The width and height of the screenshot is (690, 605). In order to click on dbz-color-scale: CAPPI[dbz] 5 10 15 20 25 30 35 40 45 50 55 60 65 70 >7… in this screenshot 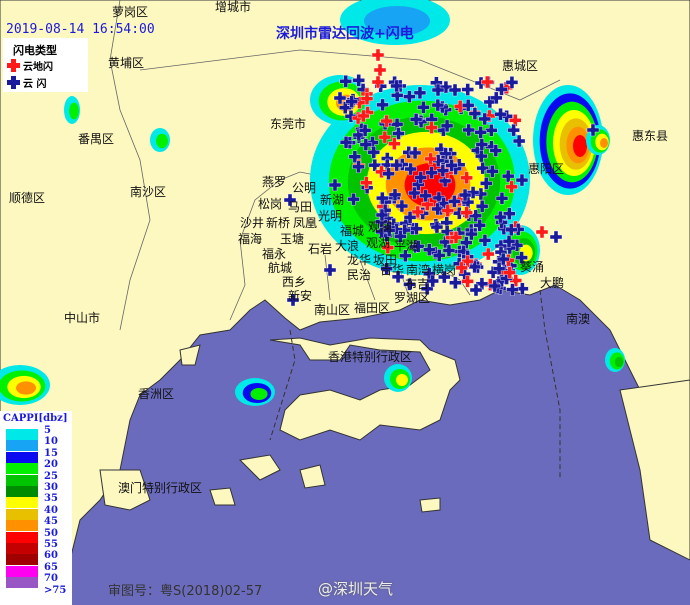, I will do `click(36, 508)`.